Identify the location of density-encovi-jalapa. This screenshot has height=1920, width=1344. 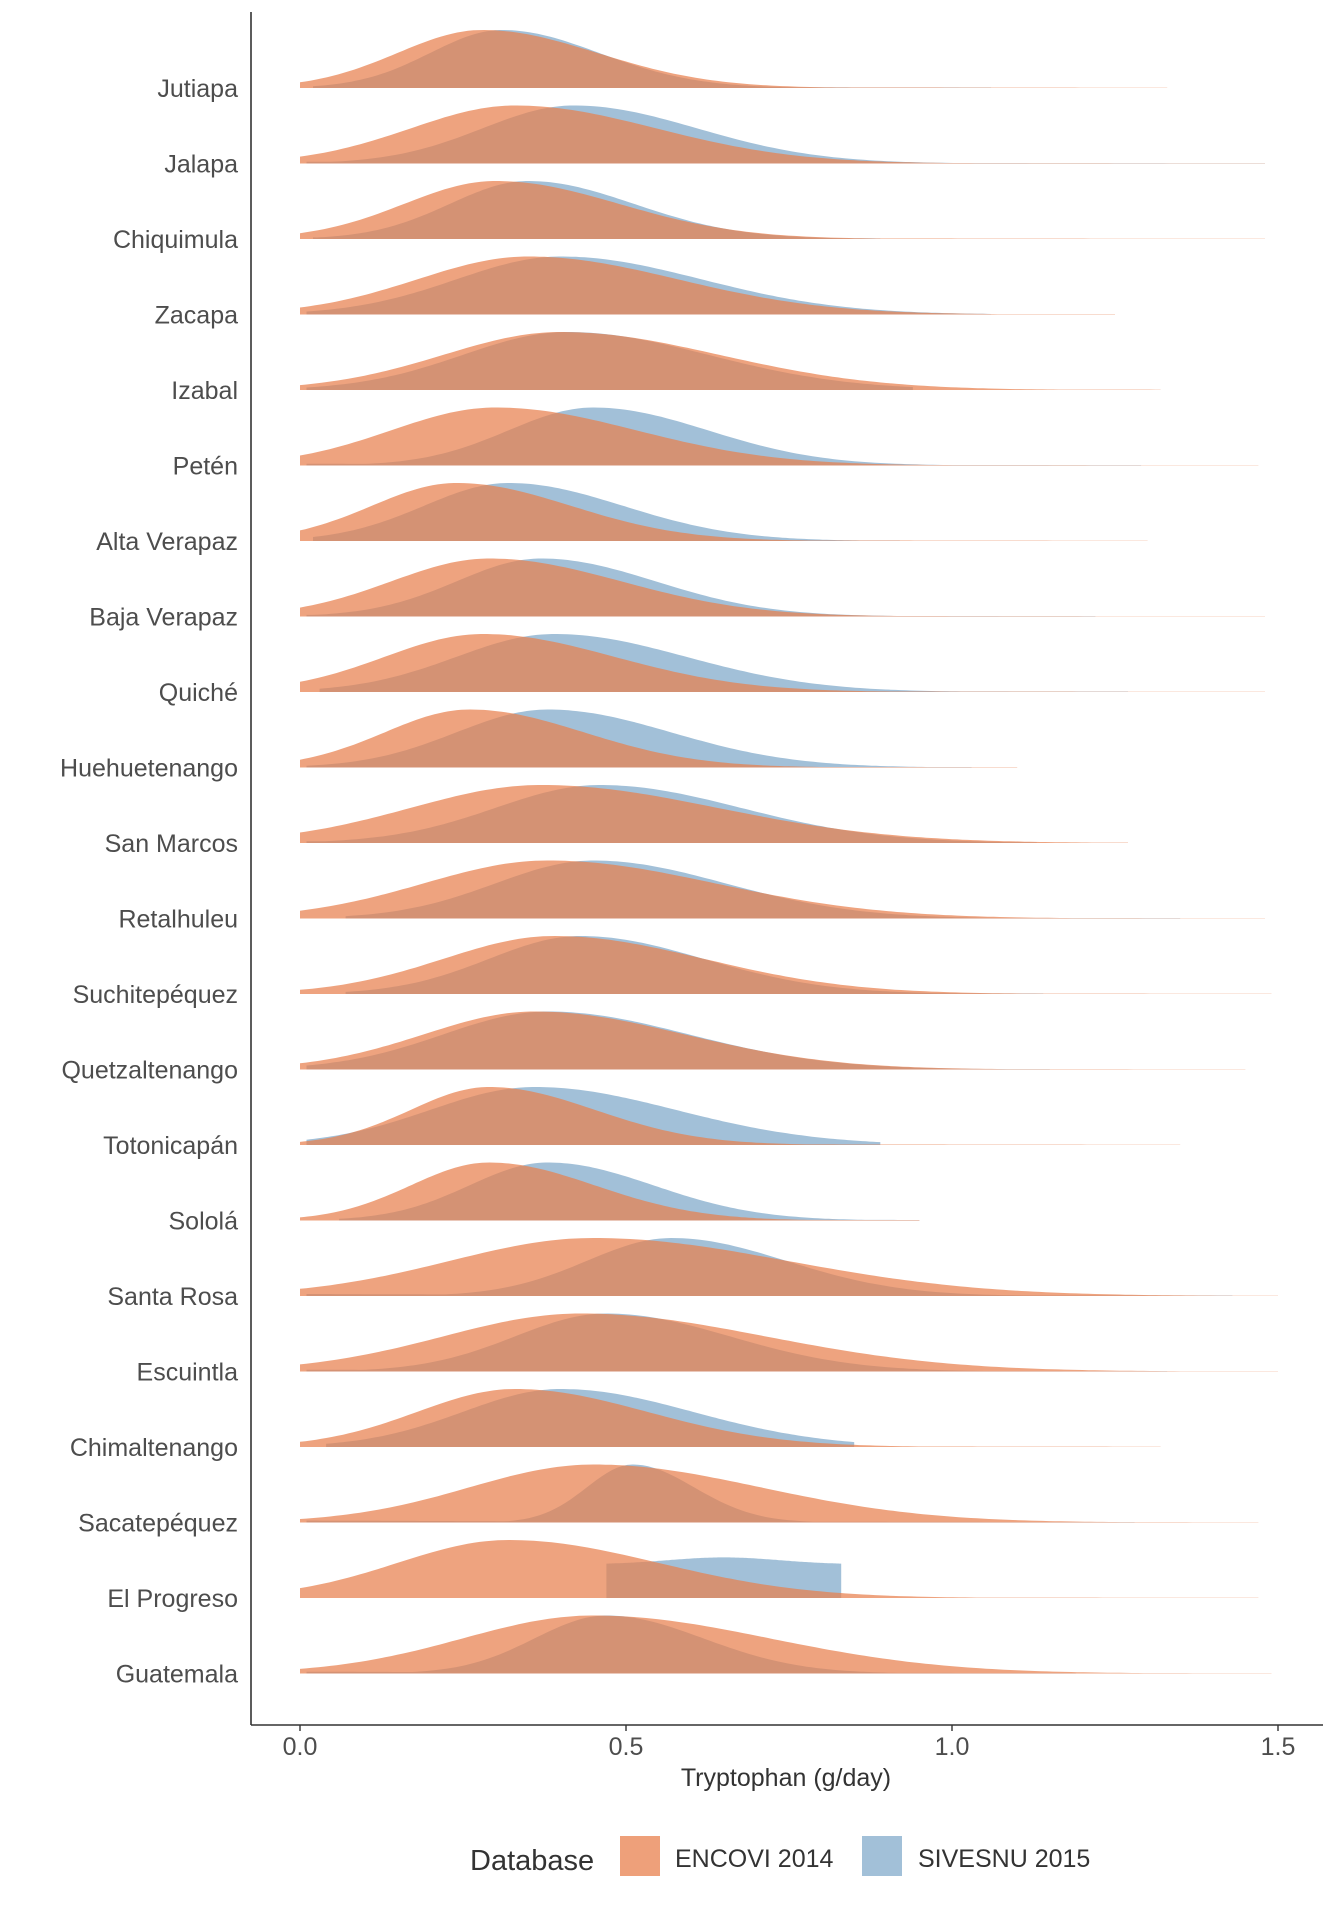
(782, 134).